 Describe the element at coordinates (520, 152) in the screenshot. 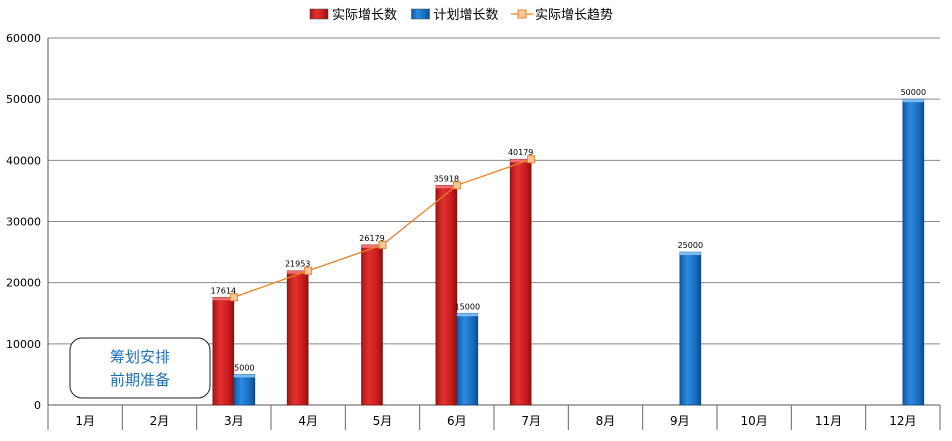

I see `data-label: 40179` at that location.